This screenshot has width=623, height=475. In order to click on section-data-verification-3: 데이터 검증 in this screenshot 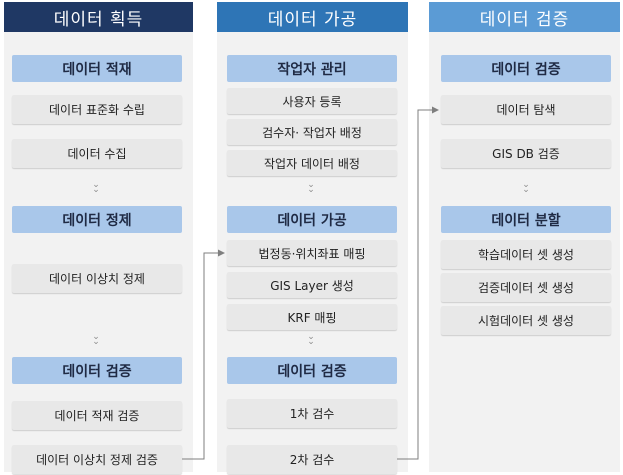, I will do `click(526, 68)`.